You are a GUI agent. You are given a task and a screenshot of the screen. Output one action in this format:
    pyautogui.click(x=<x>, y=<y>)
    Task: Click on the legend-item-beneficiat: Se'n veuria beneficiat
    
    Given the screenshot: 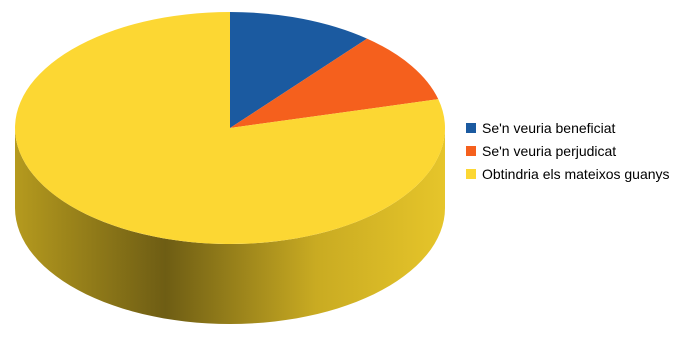 What is the action you would take?
    pyautogui.click(x=541, y=128)
    